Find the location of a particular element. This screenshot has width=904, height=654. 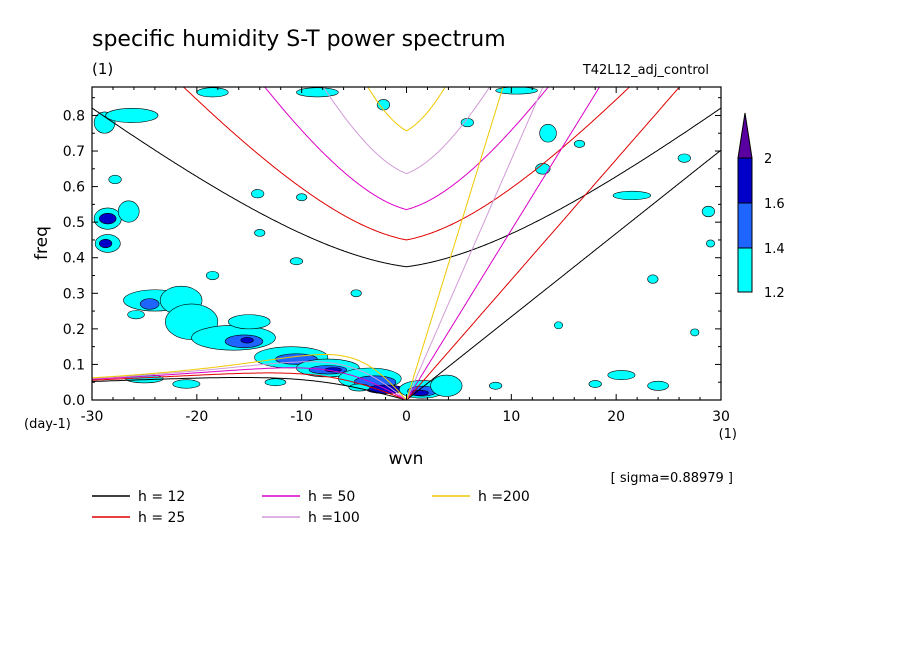

chart-subtitle-left: (1) is located at coordinates (102, 69).